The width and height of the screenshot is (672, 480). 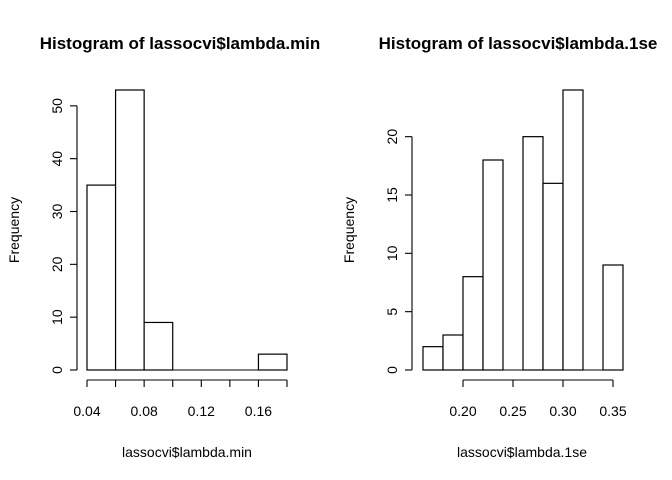 What do you see at coordinates (57, 106) in the screenshot?
I see `y-tick-label: 50` at bounding box center [57, 106].